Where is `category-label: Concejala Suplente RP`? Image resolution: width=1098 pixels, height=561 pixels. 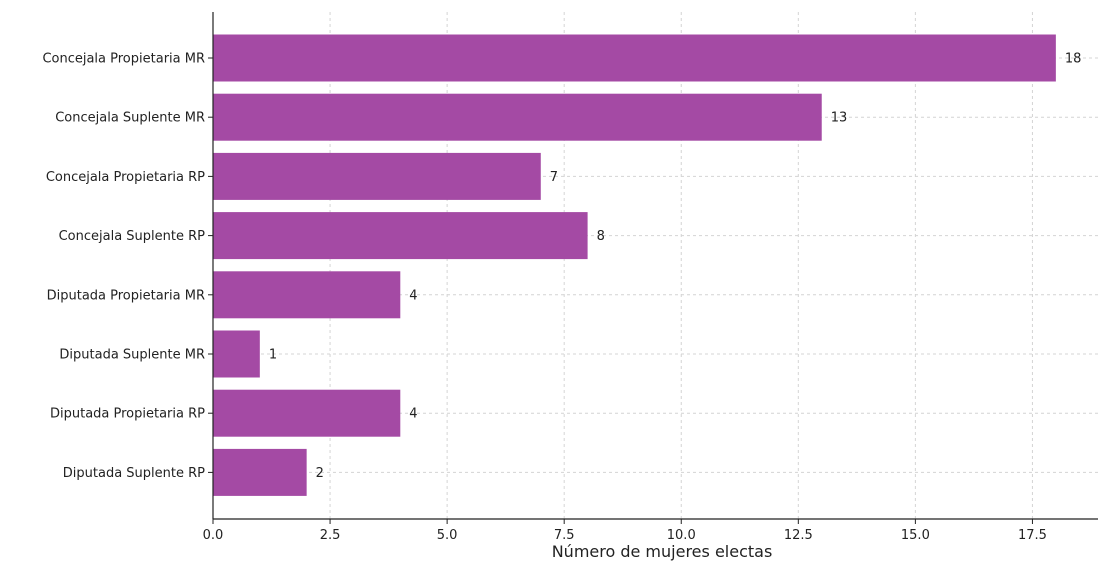
category-label: Concejala Suplente RP is located at coordinates (132, 236).